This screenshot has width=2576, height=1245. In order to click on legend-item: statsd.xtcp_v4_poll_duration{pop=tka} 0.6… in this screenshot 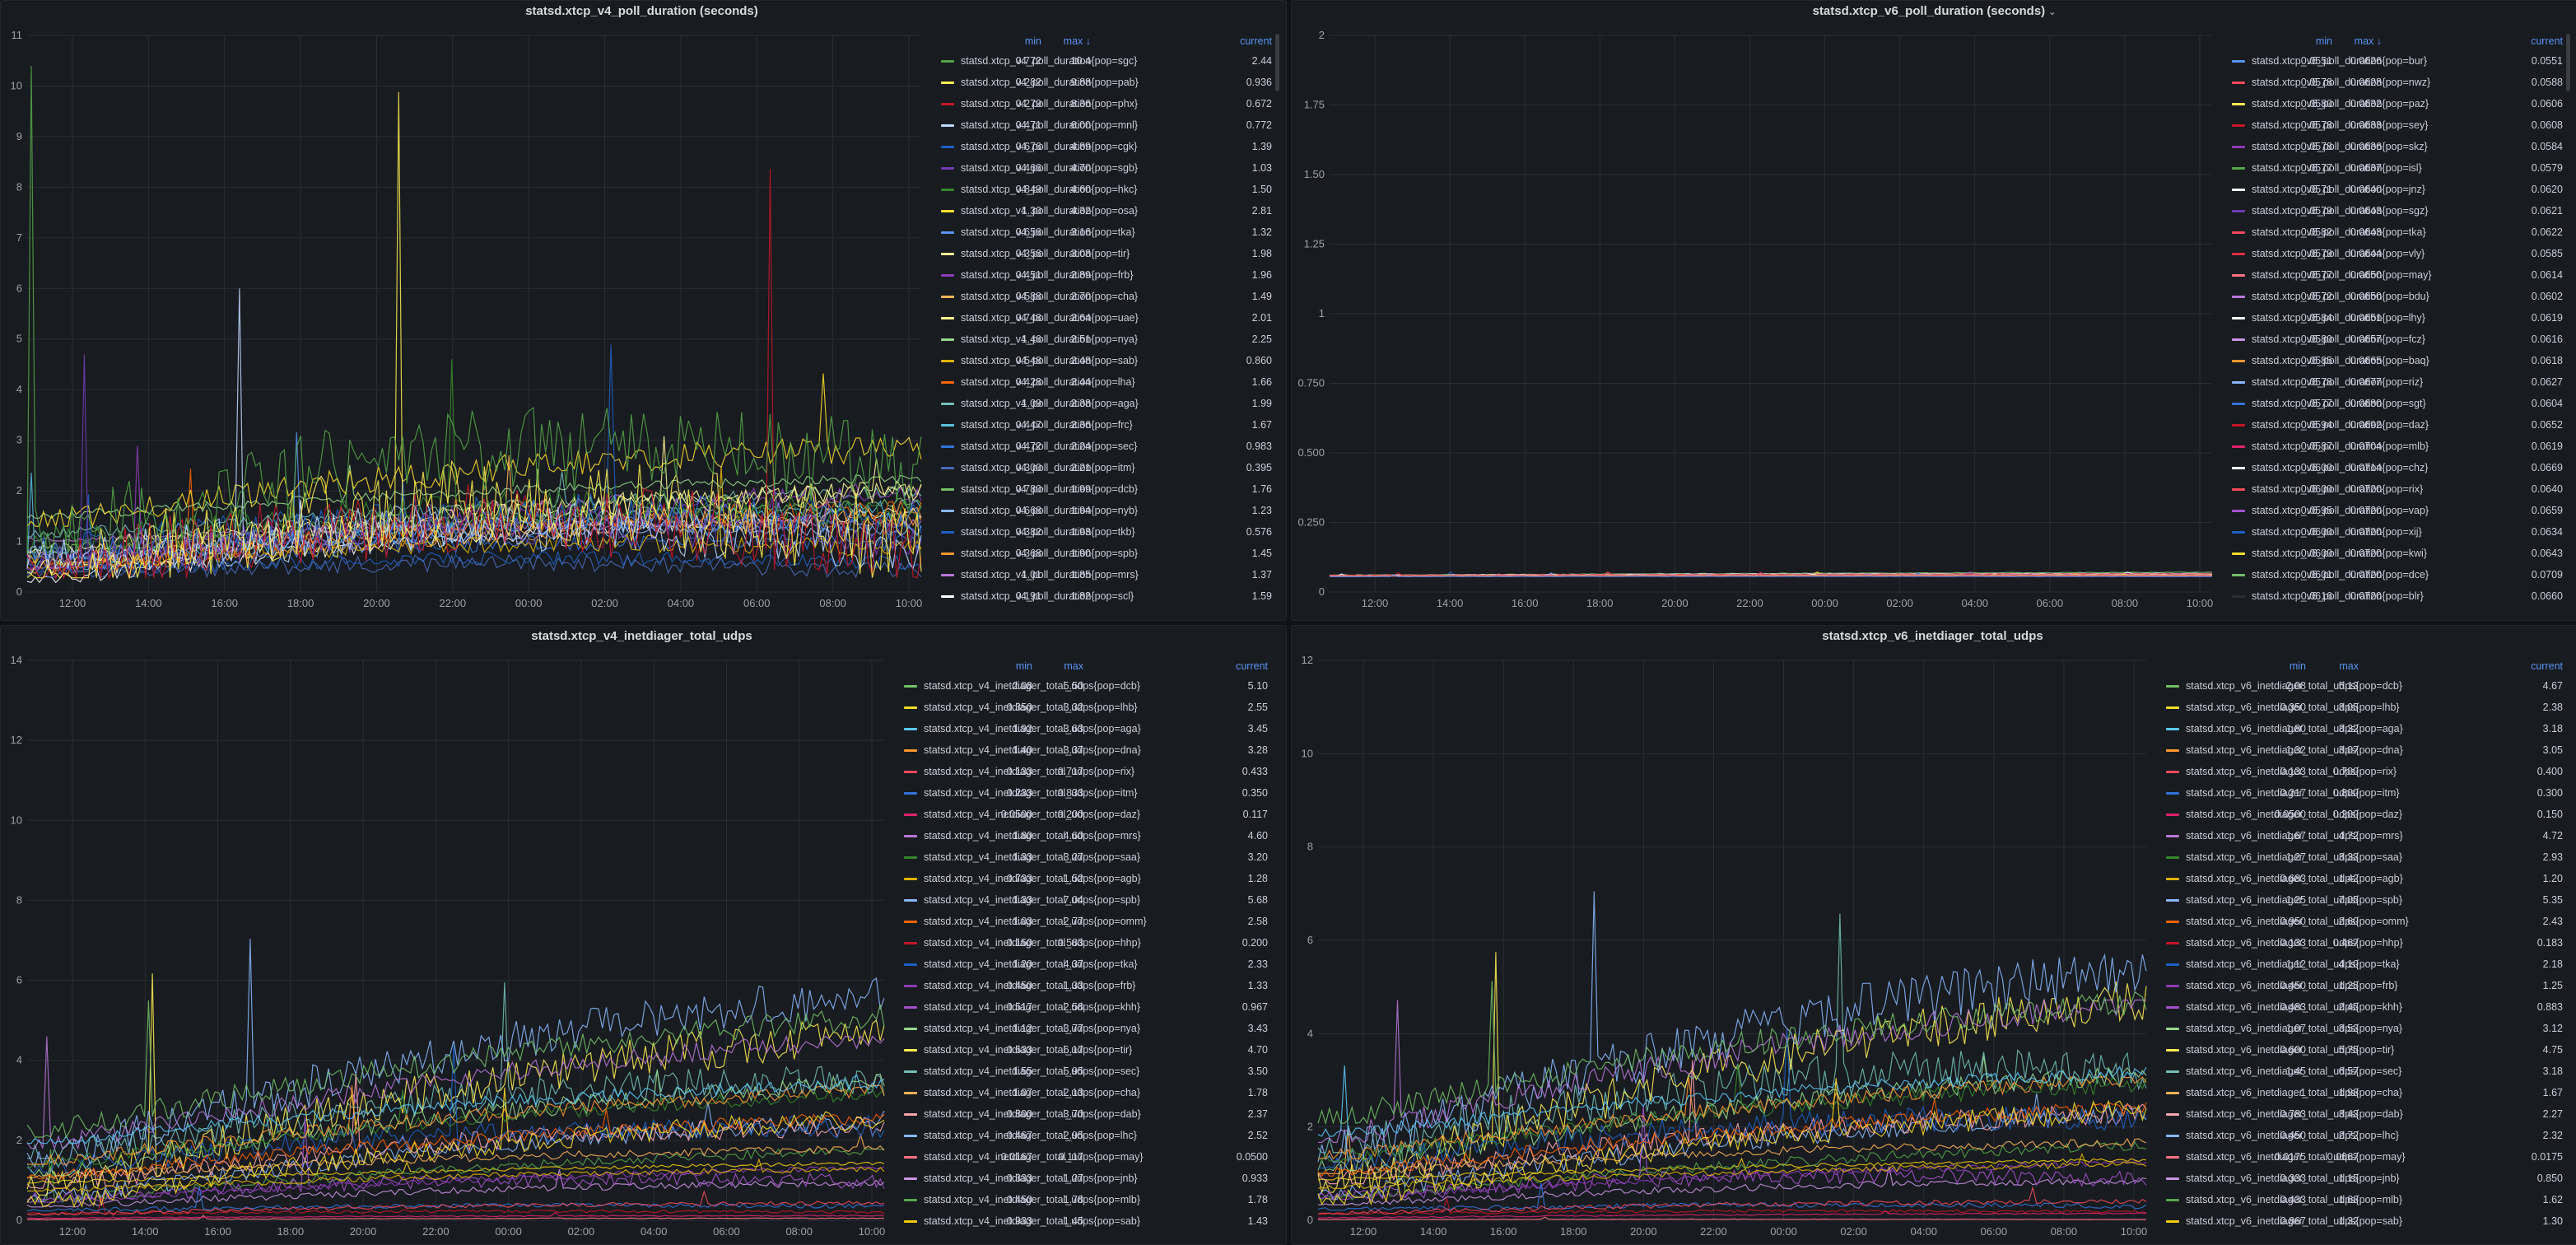, I will do `click(1104, 232)`.